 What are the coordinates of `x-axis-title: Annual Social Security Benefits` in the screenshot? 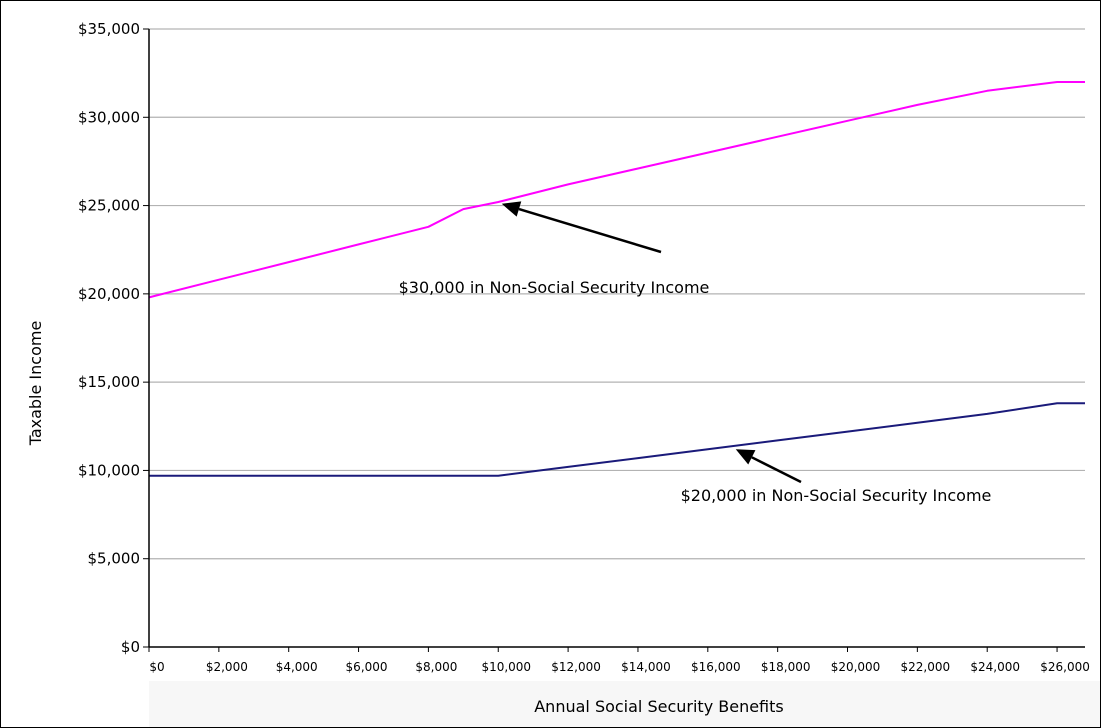 It's located at (659, 706).